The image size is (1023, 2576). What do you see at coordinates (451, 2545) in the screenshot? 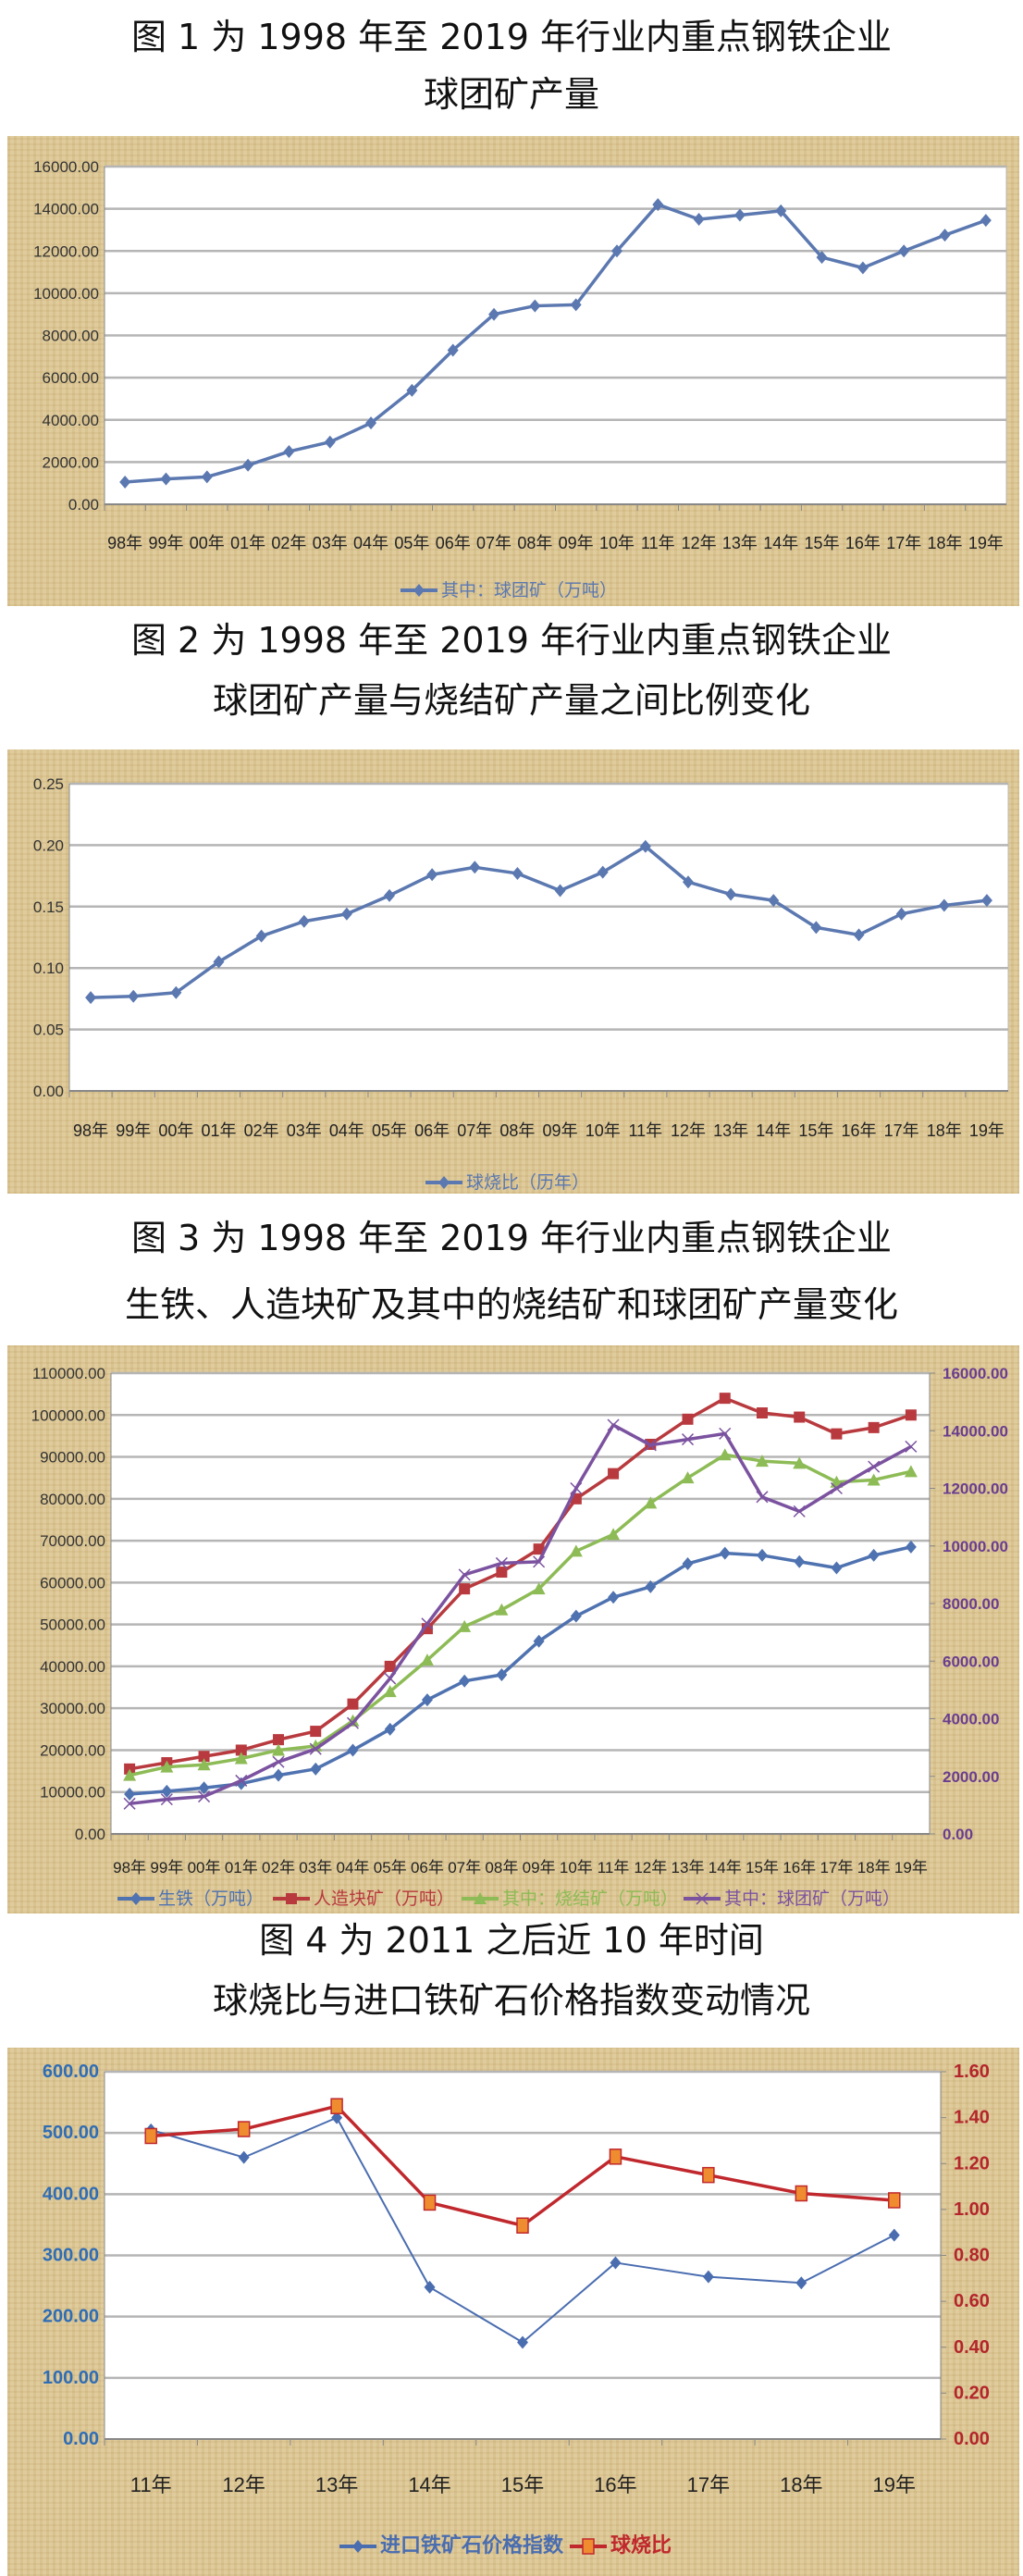
I see `legend-item: 进口铁矿石价格指数` at bounding box center [451, 2545].